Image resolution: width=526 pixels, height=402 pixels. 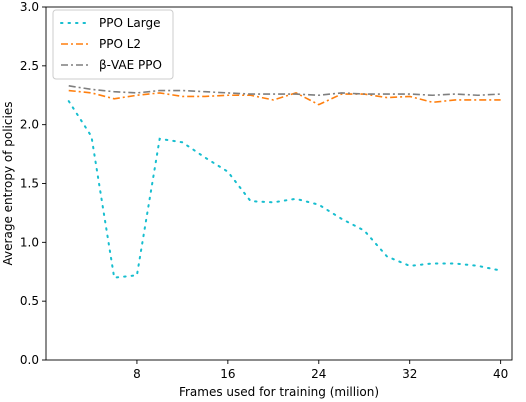 I want to click on x-axis-label: Frames used for training (million), so click(x=279, y=392).